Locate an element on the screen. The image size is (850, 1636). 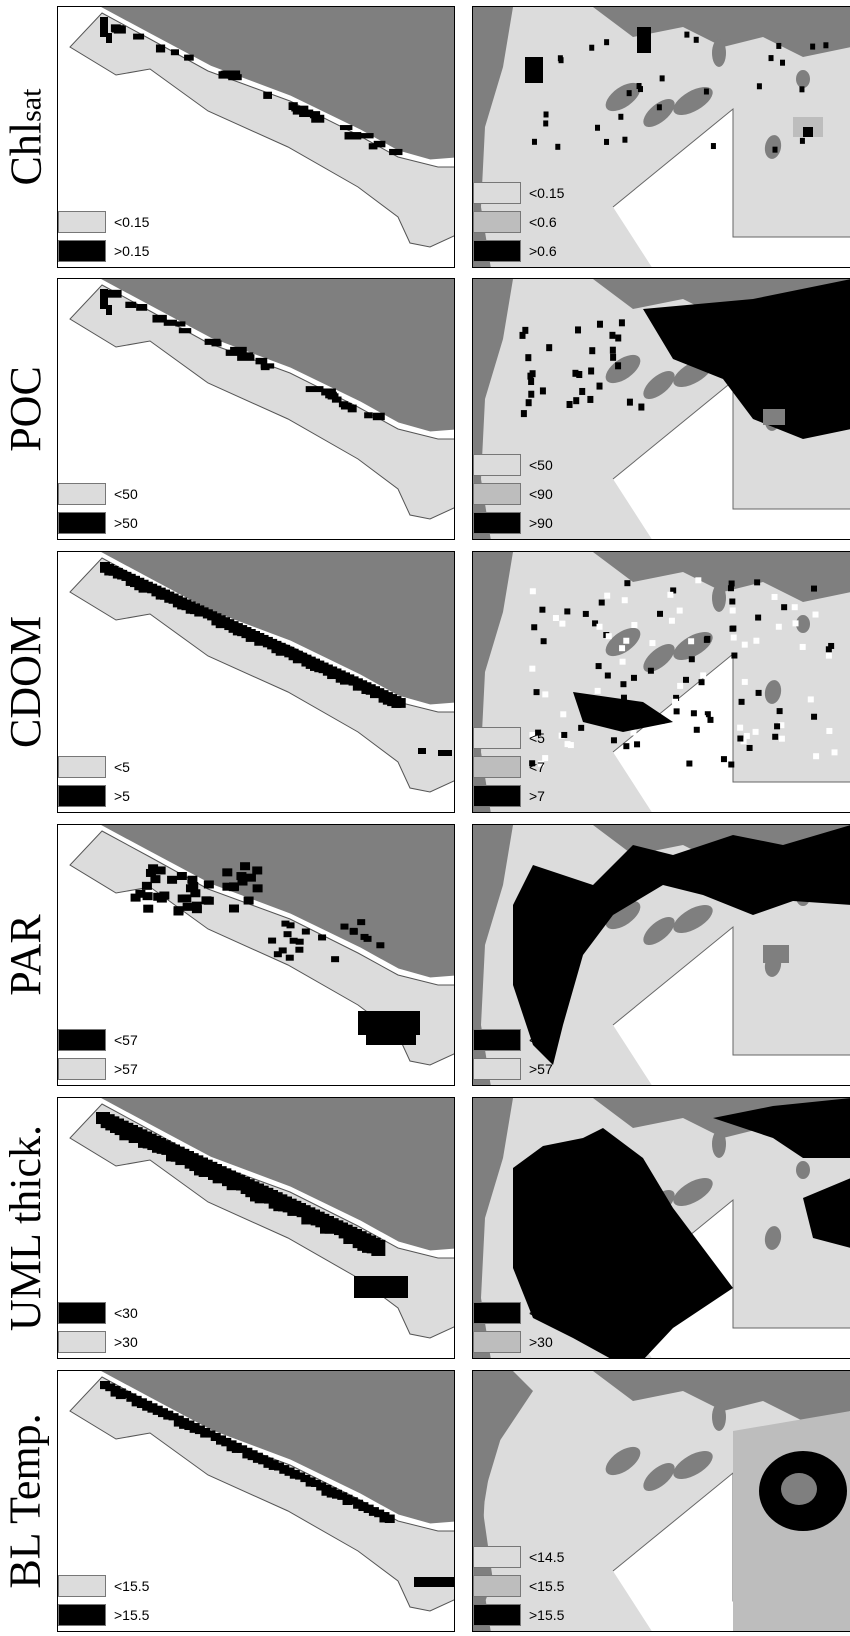
legend-item: >50 is located at coordinates (98, 523).